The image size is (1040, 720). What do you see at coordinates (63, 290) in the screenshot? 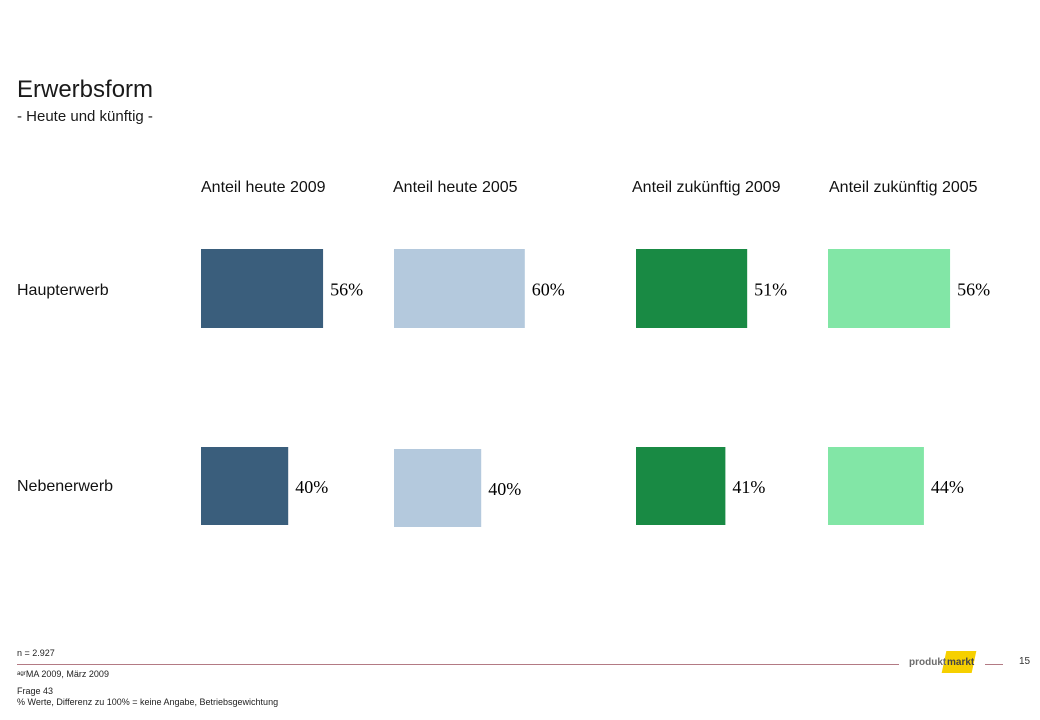
I see `row-label-haupterwerb: Haupterwerb` at bounding box center [63, 290].